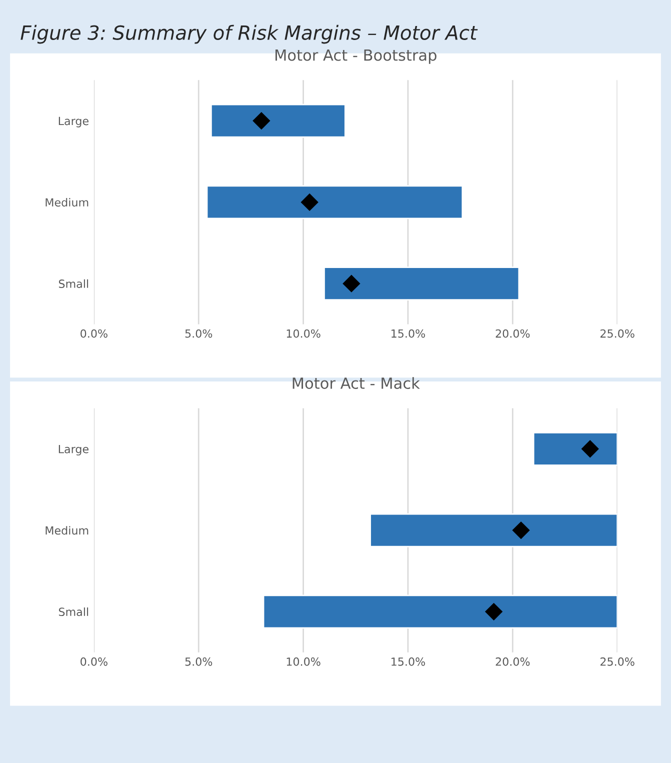 This screenshot has width=671, height=763. Describe the element at coordinates (249, 34) in the screenshot. I see `caption: Figure 3: Summary of Risk Margins – Motor Act` at that location.